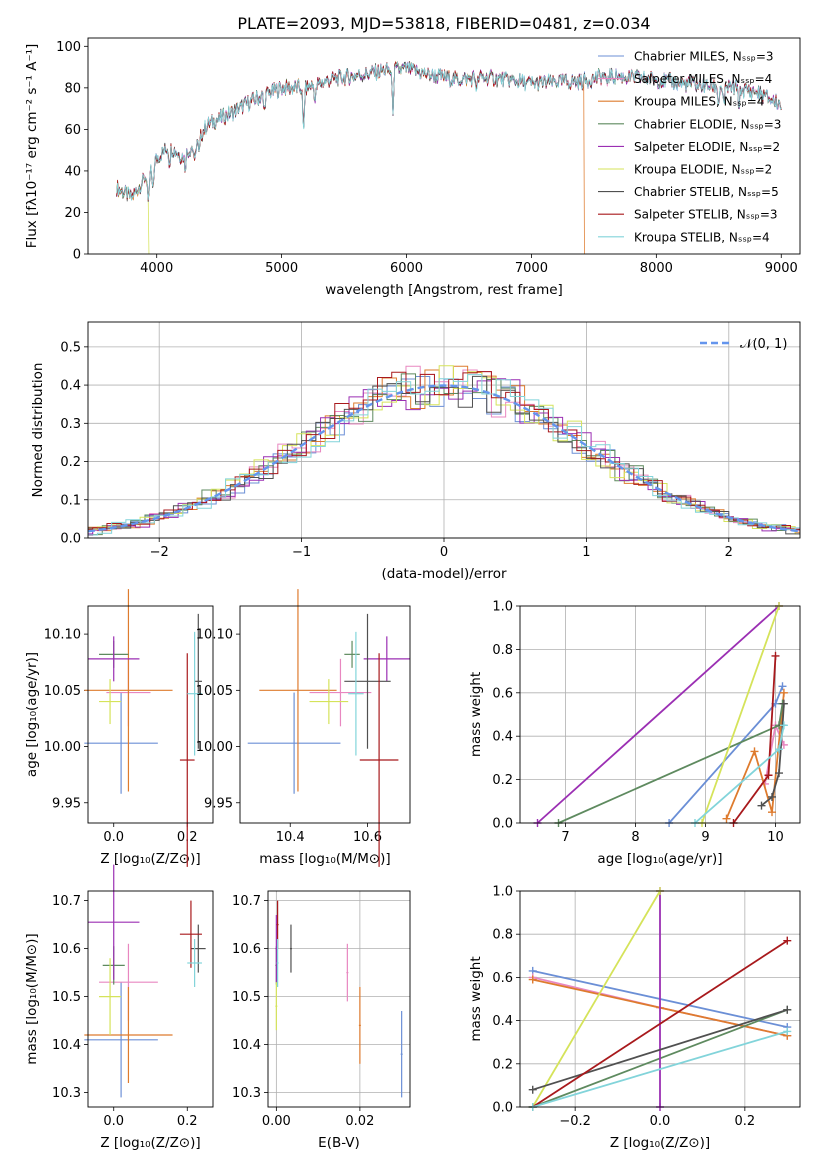  Describe the element at coordinates (339, 1143) in the screenshot. I see `x-axis-label: E(B-V)` at that location.